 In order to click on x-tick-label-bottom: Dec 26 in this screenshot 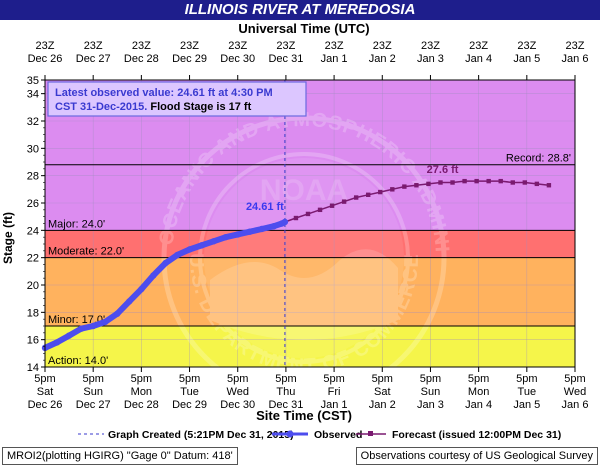, I will do `click(45, 405)`.